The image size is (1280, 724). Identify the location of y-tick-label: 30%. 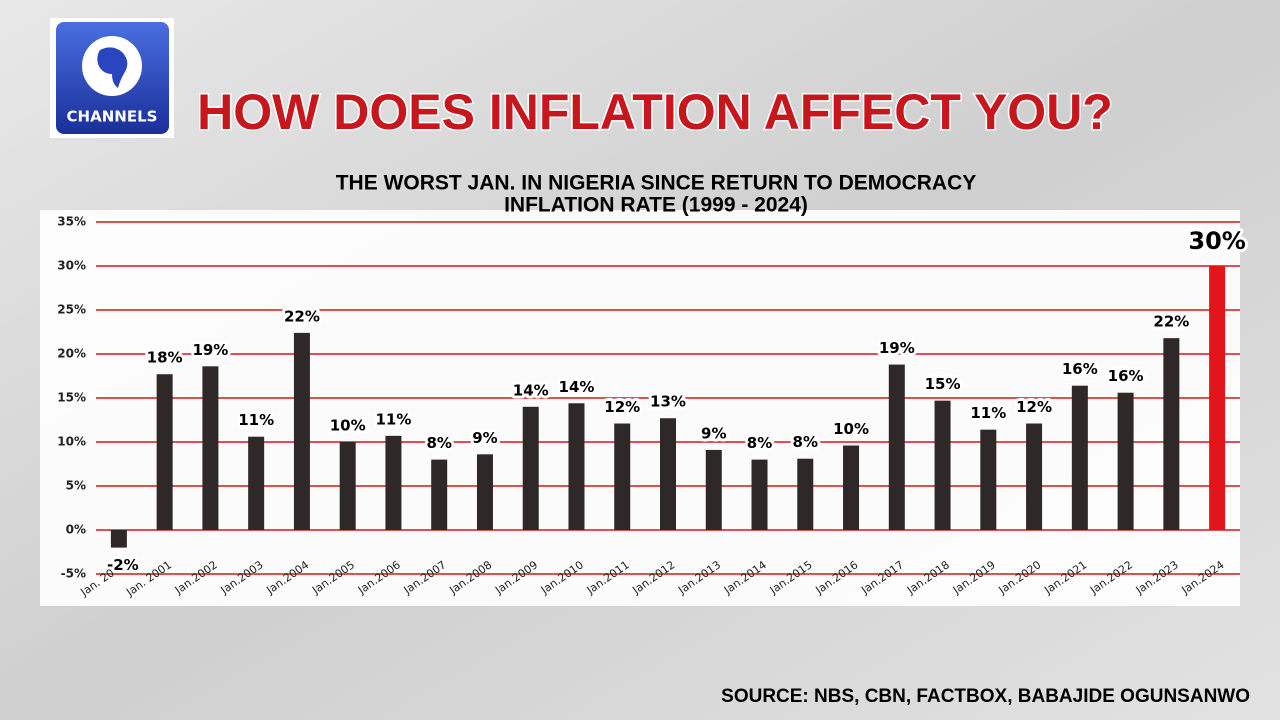
(71, 266).